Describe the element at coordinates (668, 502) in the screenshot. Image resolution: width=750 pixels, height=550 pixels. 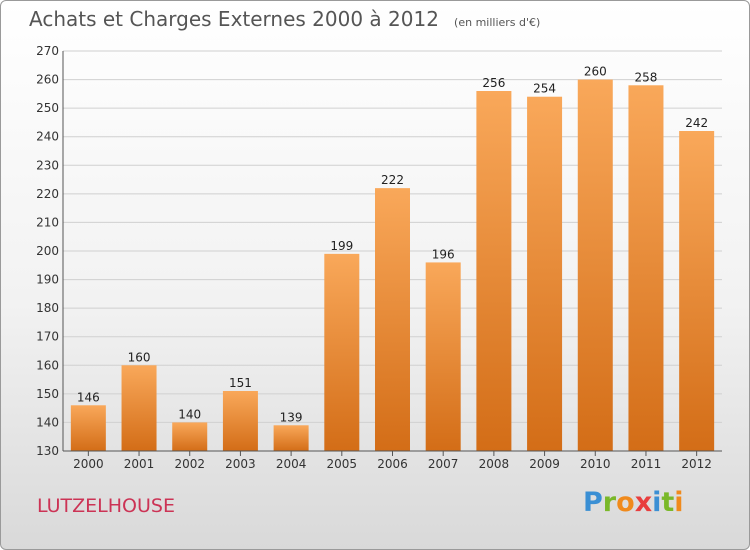
I see `logo-letter: t` at that location.